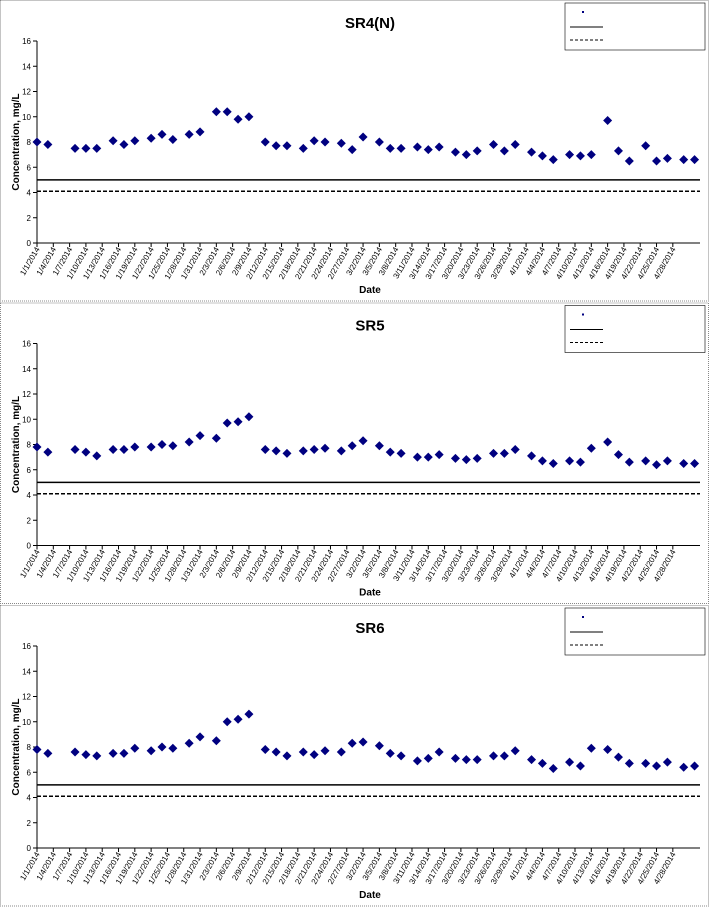 This screenshot has width=709, height=911. Describe the element at coordinates (29, 848) in the screenshot. I see `y-tick-label: 0` at that location.